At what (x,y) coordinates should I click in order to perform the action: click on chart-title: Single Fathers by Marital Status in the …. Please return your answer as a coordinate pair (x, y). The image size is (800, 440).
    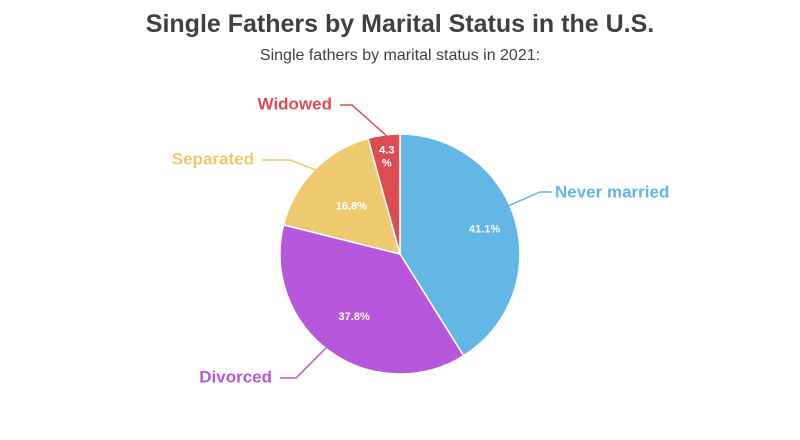
    Looking at the image, I should click on (400, 24).